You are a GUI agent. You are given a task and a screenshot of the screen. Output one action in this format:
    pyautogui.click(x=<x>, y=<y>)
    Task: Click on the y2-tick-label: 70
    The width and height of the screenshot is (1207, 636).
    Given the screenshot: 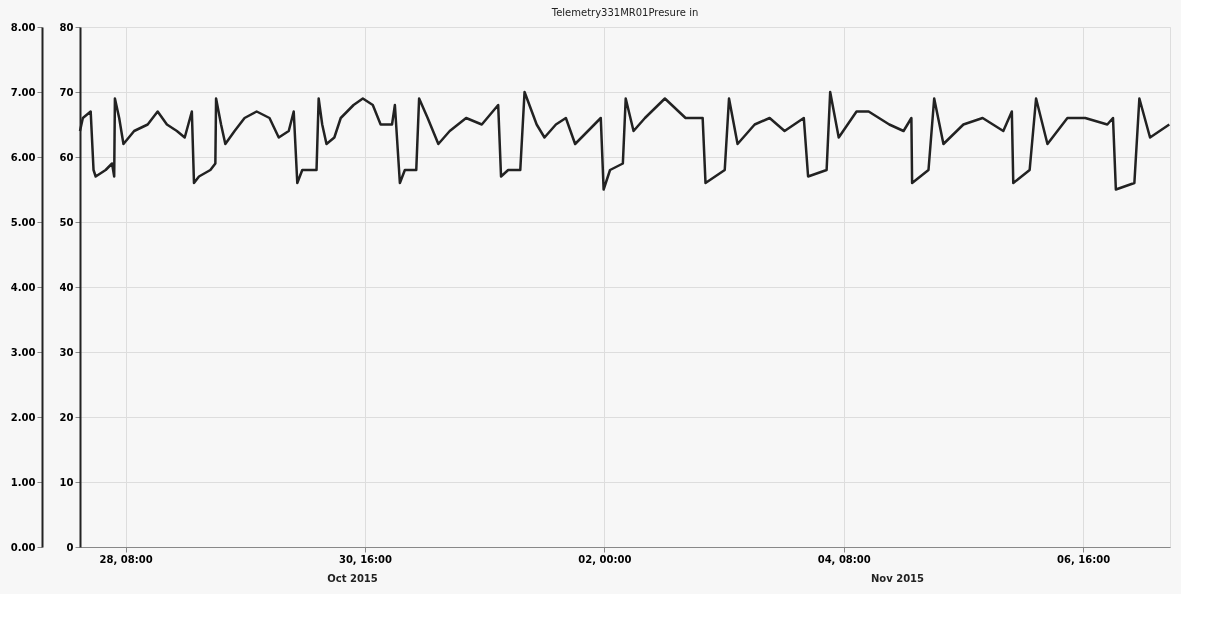 What is the action you would take?
    pyautogui.click(x=66, y=92)
    